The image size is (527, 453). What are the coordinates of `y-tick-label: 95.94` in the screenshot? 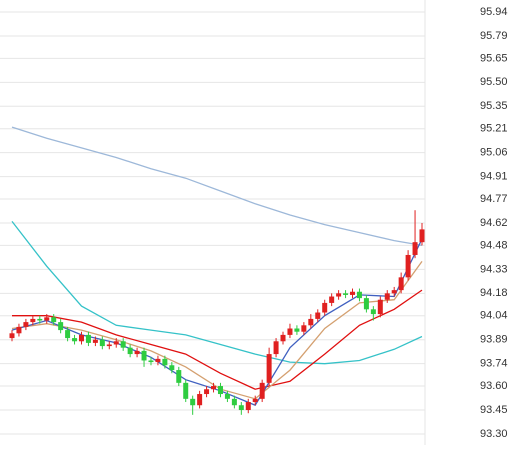 It's located at (494, 12).